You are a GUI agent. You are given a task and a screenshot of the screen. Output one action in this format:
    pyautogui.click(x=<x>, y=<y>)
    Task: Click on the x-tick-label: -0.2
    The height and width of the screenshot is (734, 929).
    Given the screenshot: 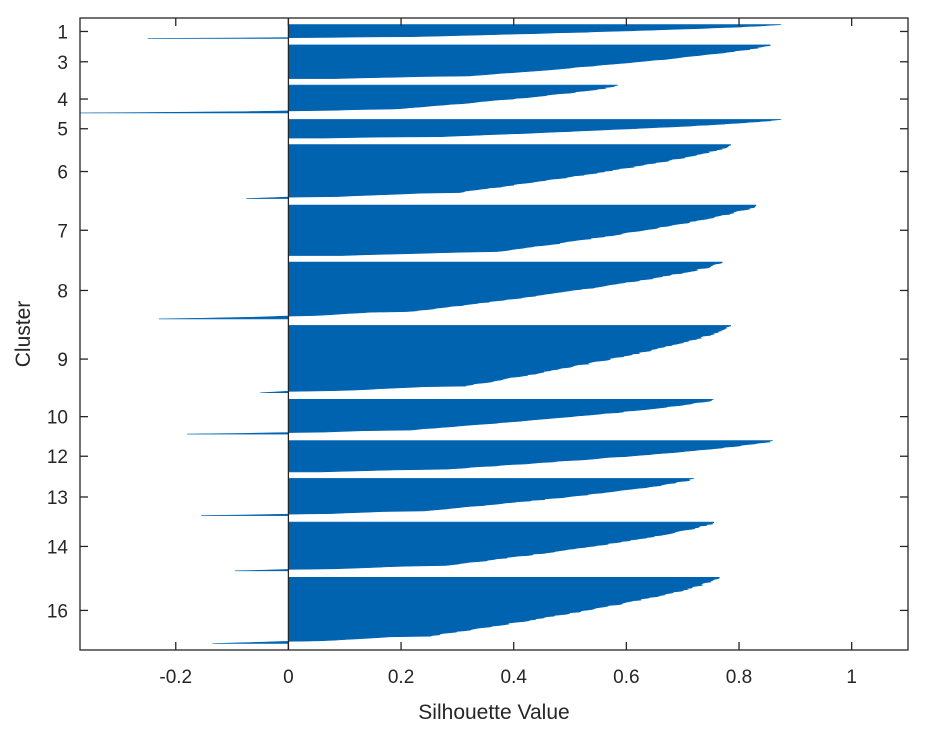 What is the action you would take?
    pyautogui.click(x=175, y=677)
    